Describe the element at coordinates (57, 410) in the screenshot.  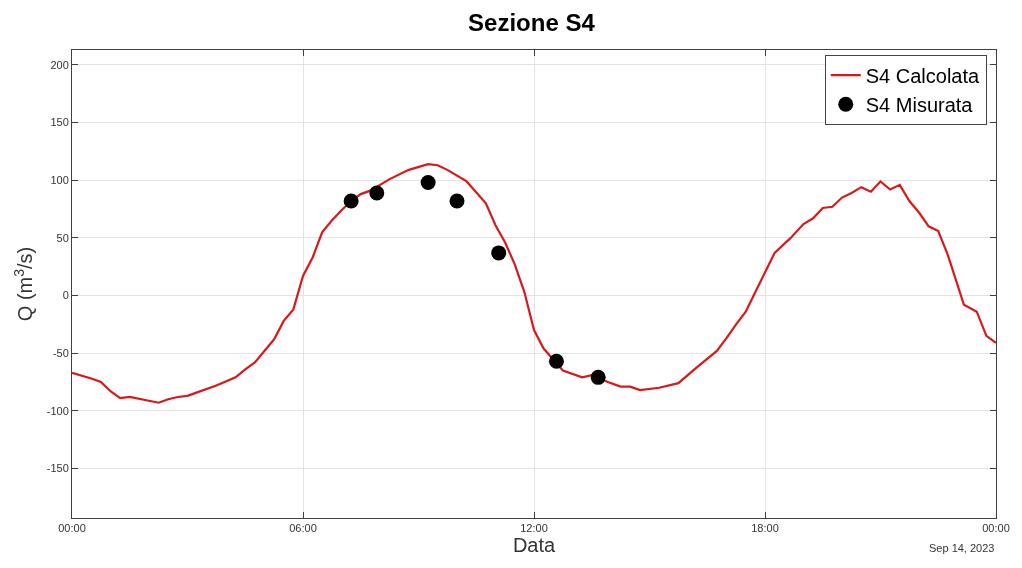
I see `y-tick-label: -100` at that location.